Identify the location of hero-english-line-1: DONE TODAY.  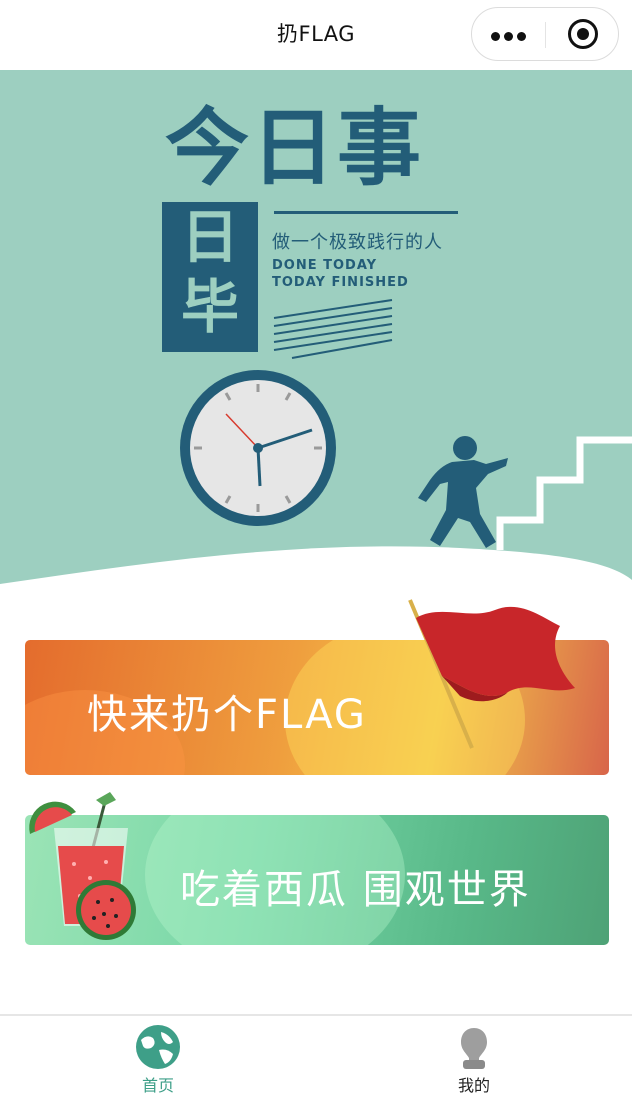
(325, 265).